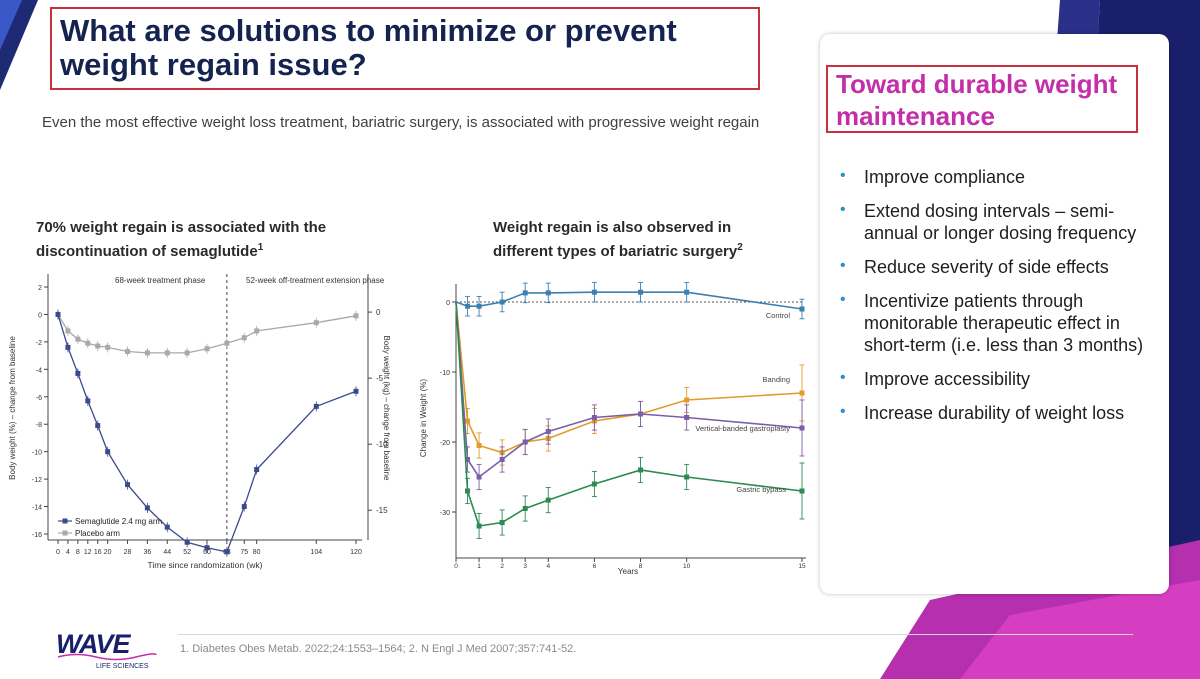  Describe the element at coordinates (148, 552) in the screenshot. I see `x-tick-label: 36` at that location.